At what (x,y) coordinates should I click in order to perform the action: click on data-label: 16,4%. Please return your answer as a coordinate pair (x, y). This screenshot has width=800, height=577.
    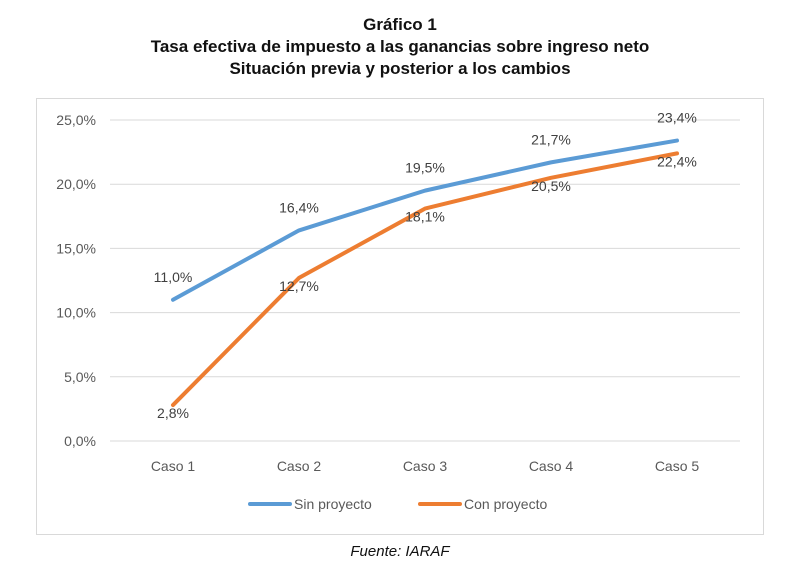
    Looking at the image, I should click on (299, 207).